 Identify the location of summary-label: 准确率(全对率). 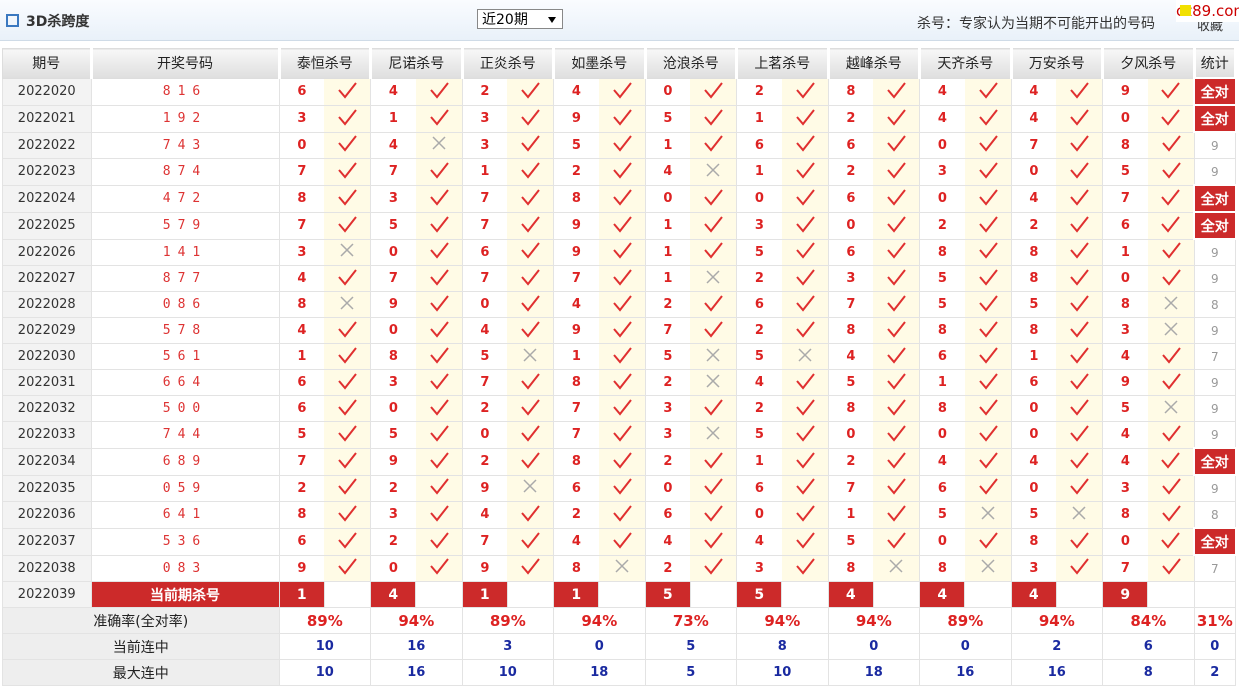
(141, 620).